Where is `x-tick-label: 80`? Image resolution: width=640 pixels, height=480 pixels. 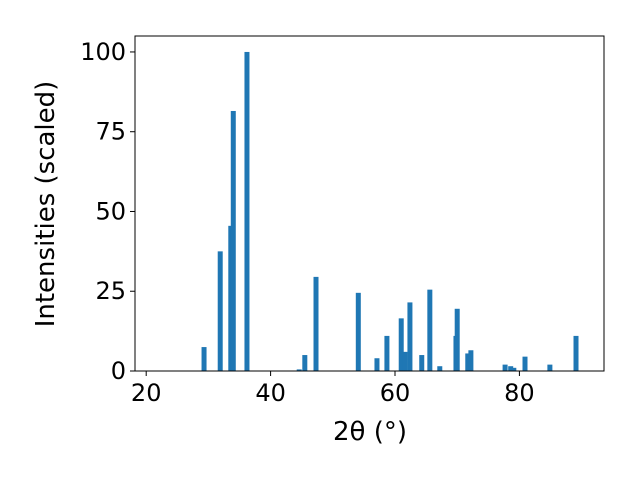 x-tick-label: 80 is located at coordinates (519, 393).